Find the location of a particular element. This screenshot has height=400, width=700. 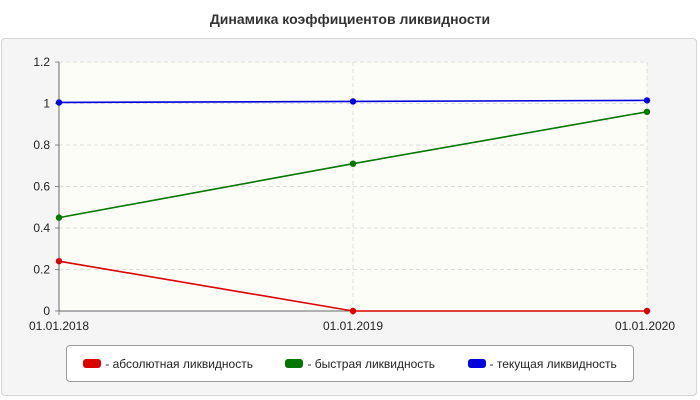

legend-item-current: - текущая ликвидность is located at coordinates (542, 363).